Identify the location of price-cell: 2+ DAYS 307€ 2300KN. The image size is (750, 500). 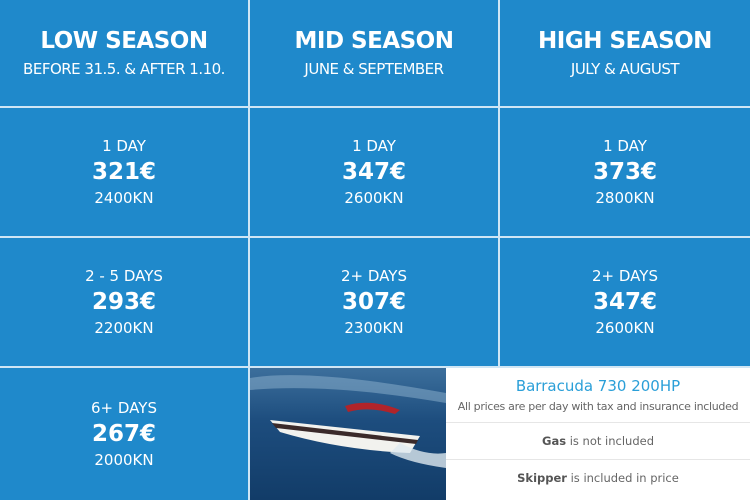
(374, 302).